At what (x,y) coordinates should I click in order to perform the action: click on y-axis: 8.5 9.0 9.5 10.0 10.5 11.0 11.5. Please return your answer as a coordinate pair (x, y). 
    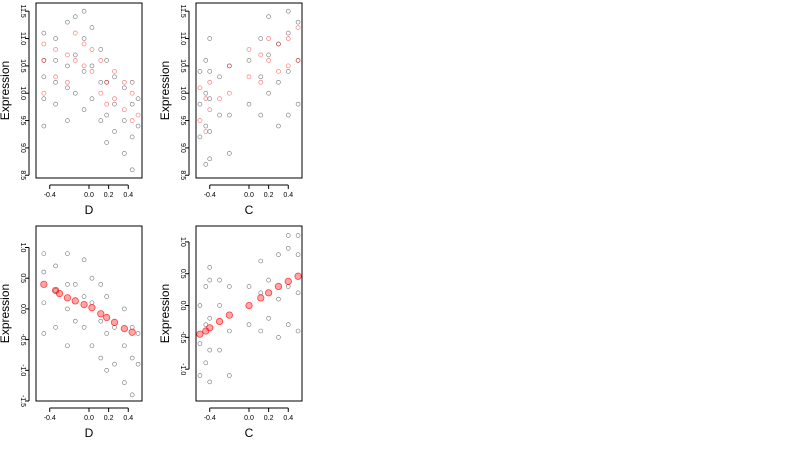
    Looking at the image, I should click on (24, 92).